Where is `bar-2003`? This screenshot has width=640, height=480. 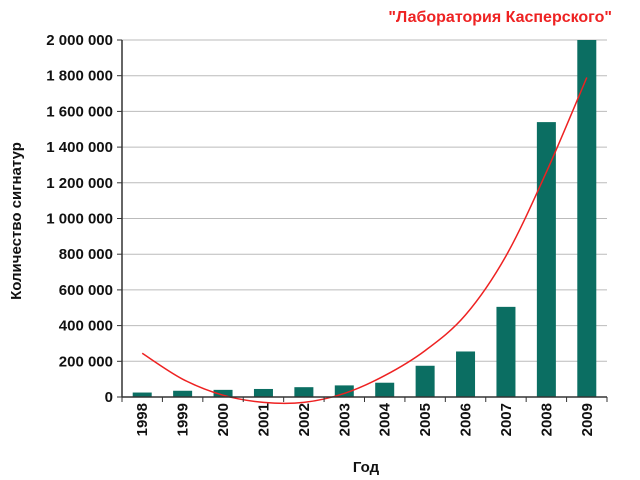 bar-2003 is located at coordinates (344, 391).